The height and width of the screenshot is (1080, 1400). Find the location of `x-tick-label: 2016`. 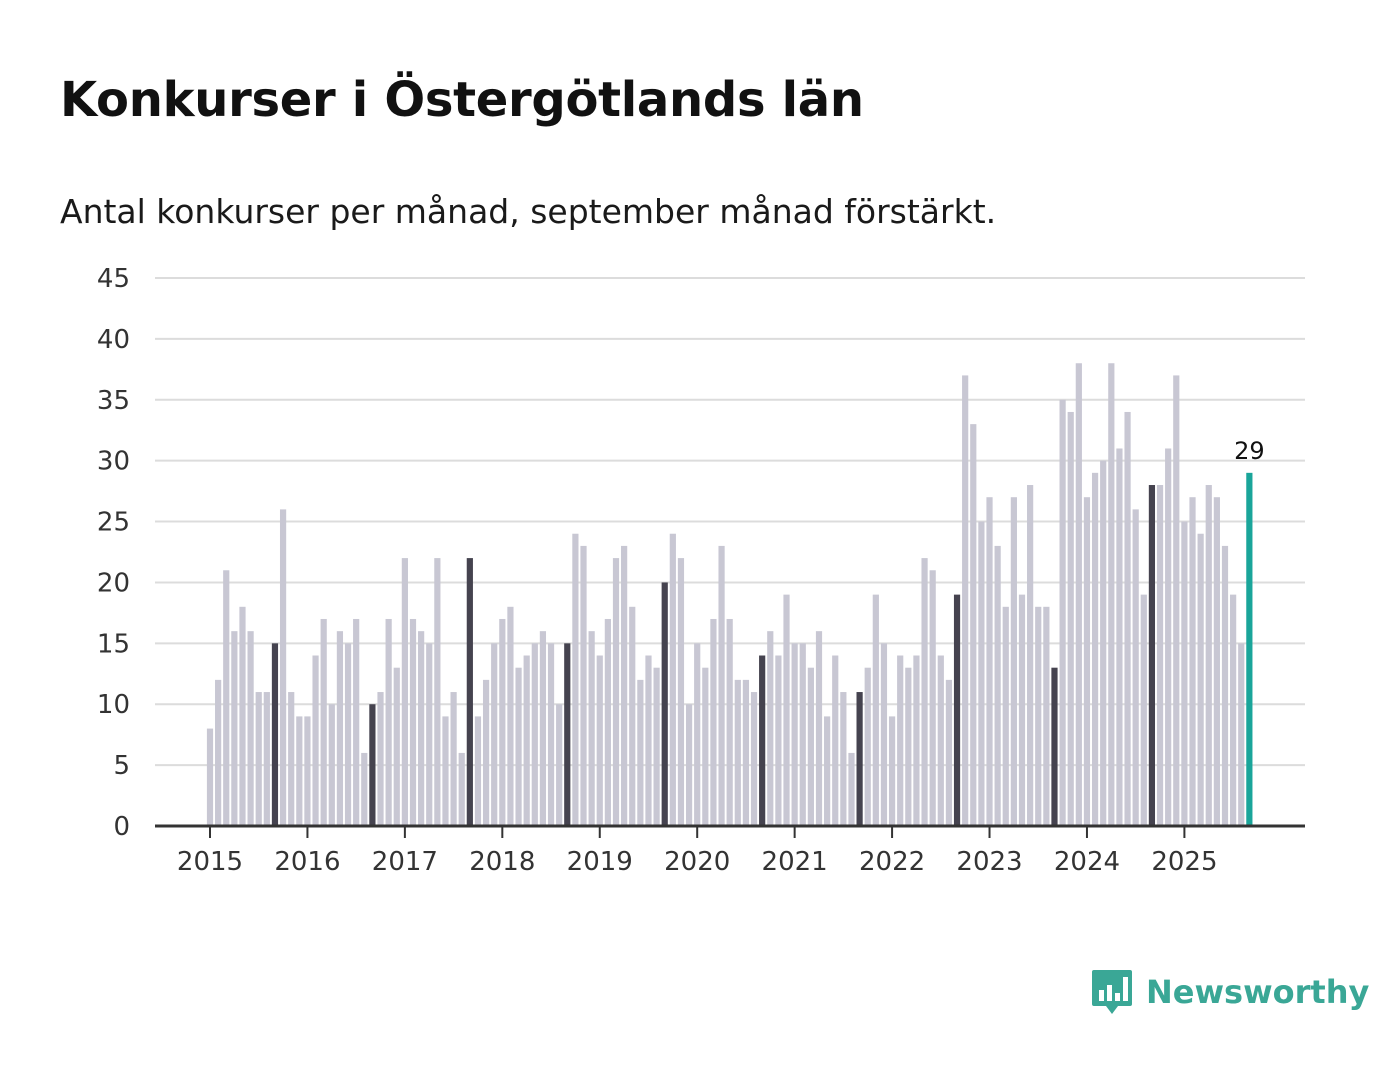

x-tick-label: 2016 is located at coordinates (307, 862).